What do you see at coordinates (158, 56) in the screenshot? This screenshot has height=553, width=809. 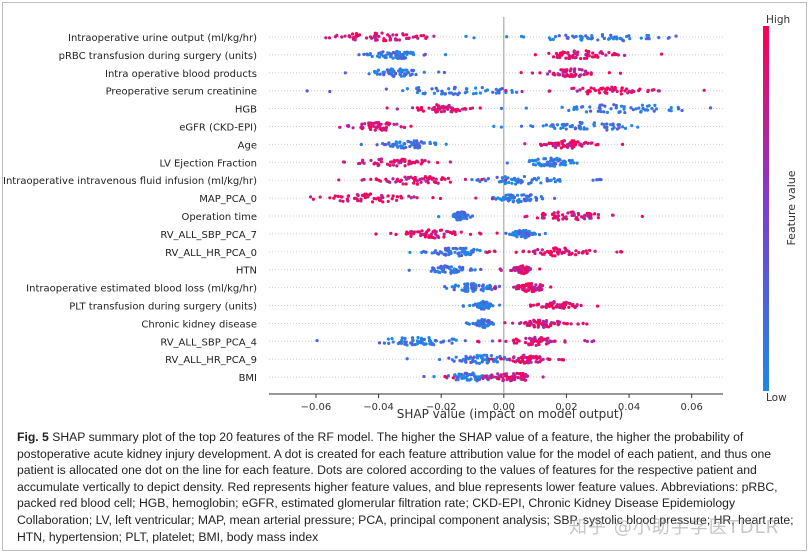 I see `feature-label: pRBC transfusion during surgery (units)` at bounding box center [158, 56].